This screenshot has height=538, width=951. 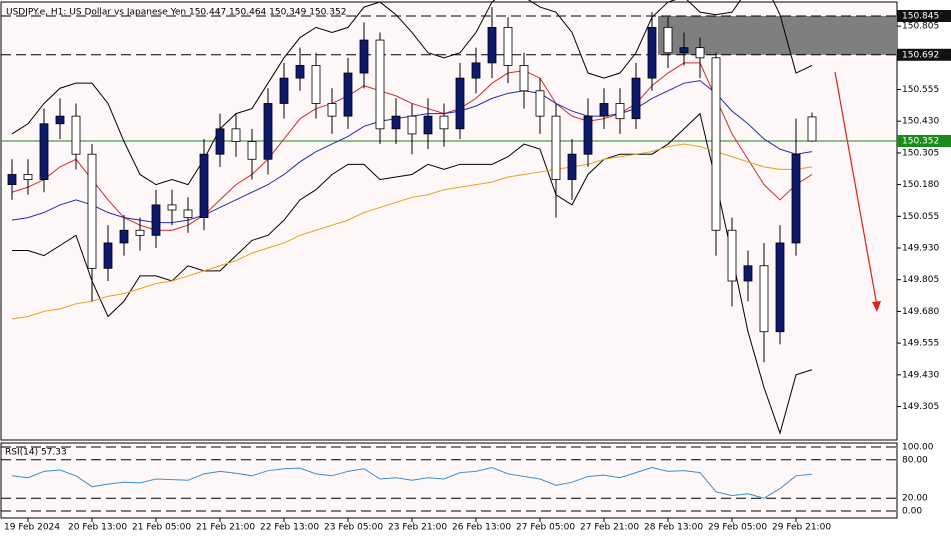 I want to click on y-tick-label: 150.430, so click(x=920, y=122).